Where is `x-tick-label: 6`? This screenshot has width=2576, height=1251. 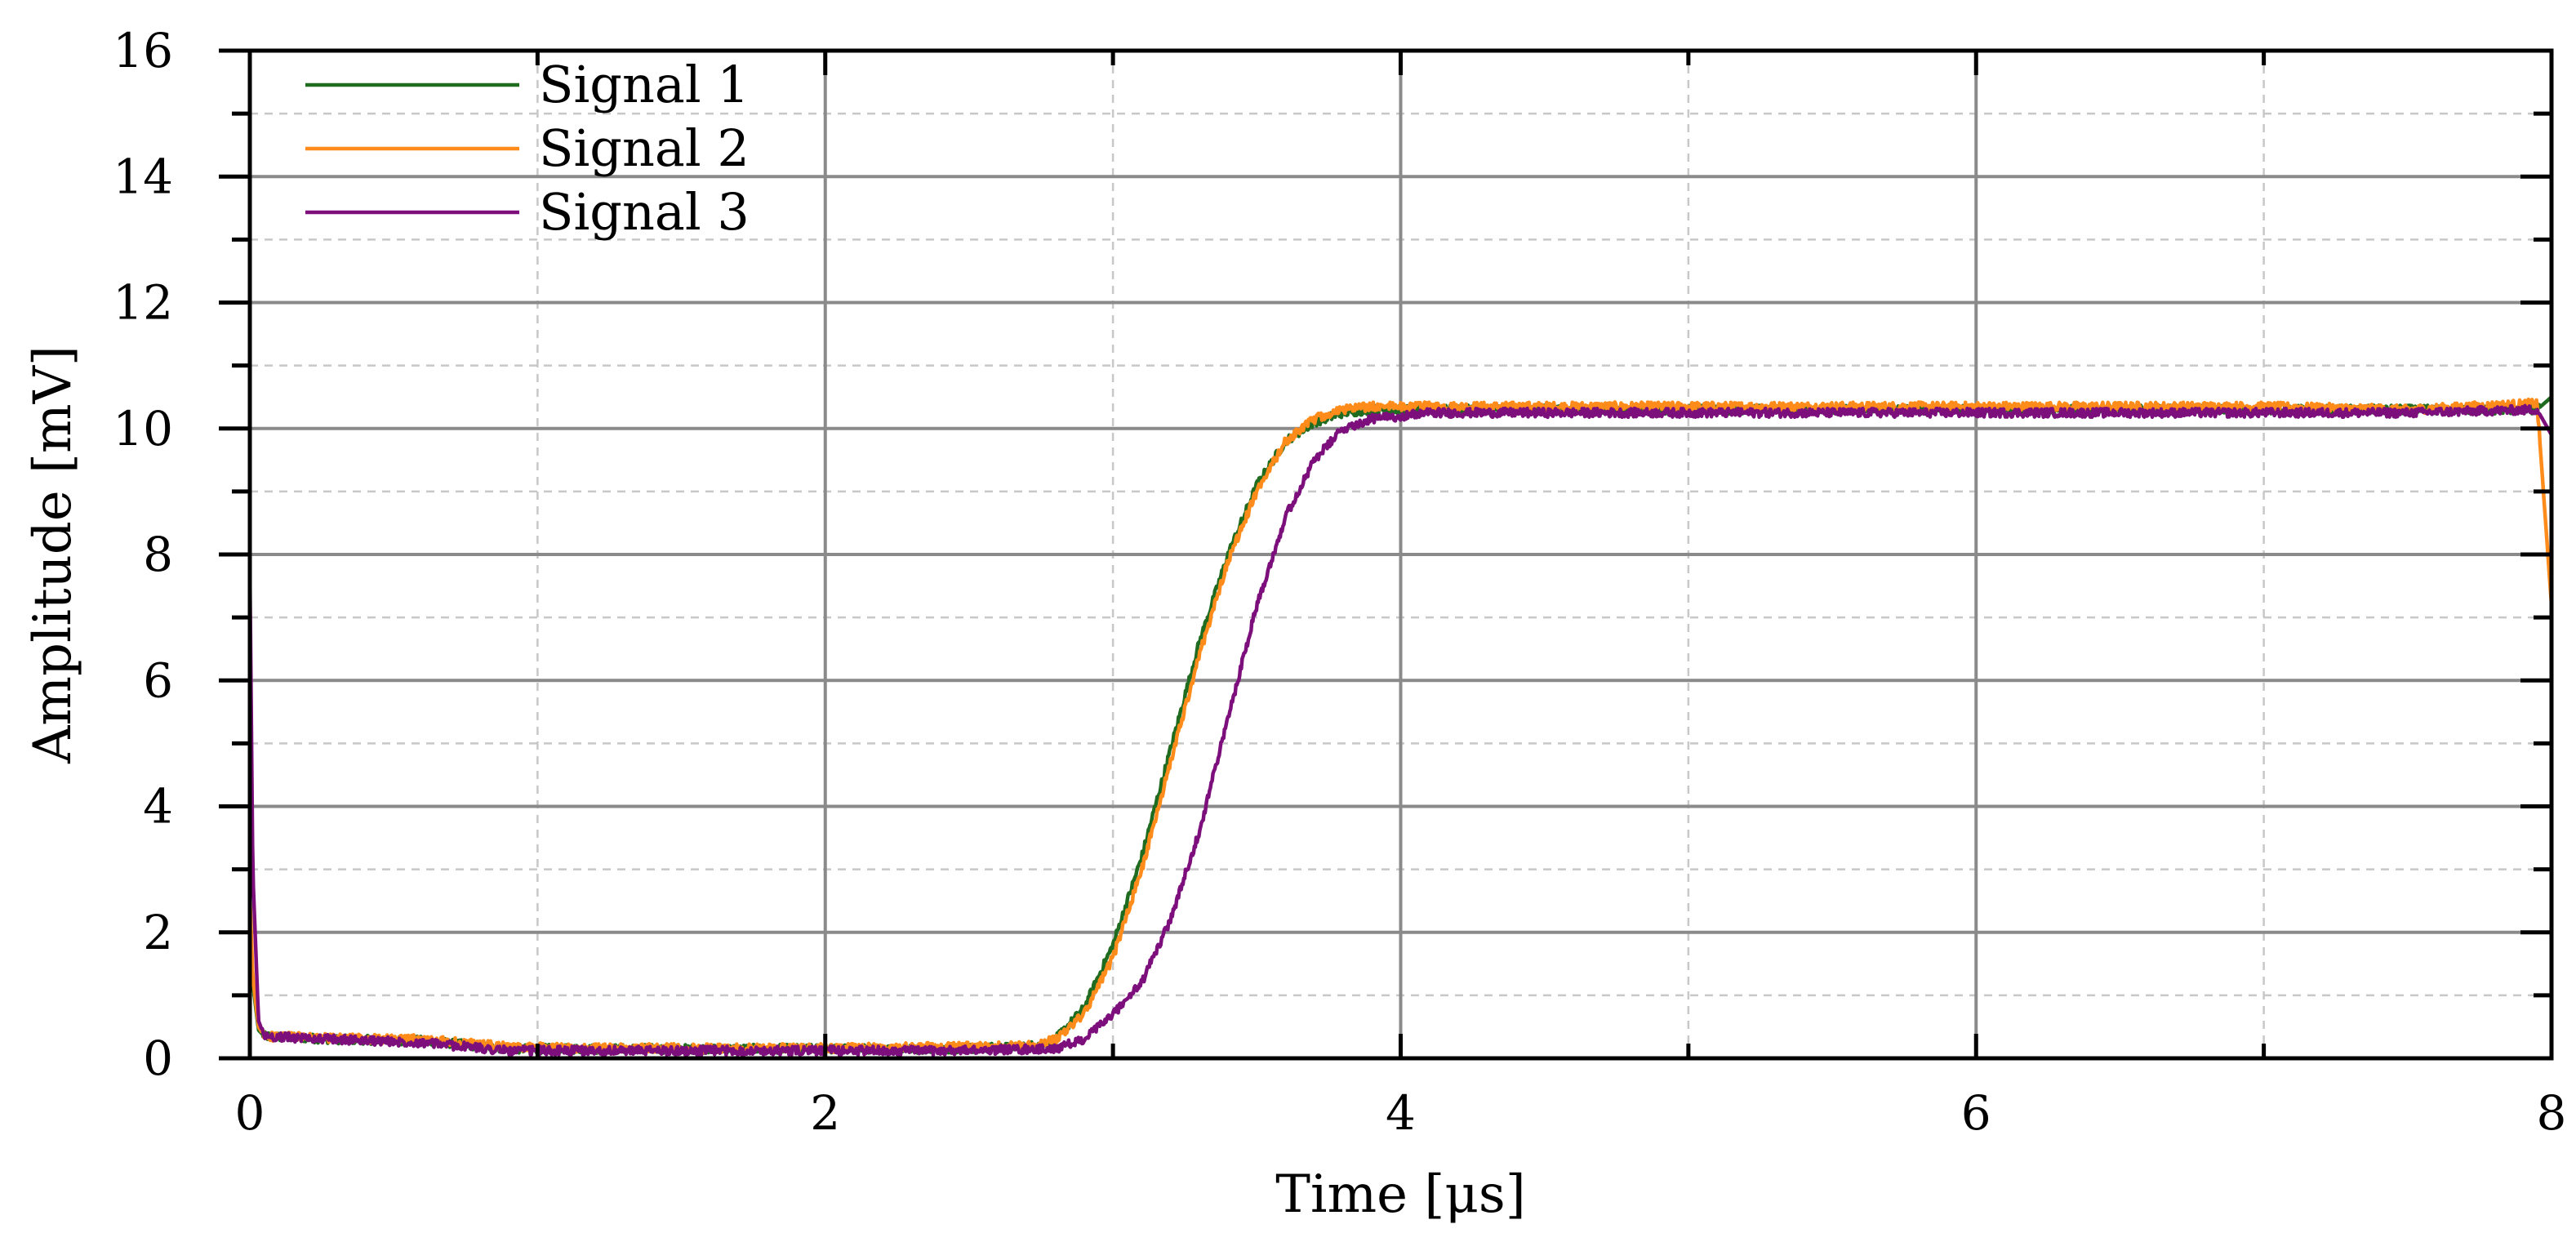
x-tick-label: 6 is located at coordinates (1976, 1113).